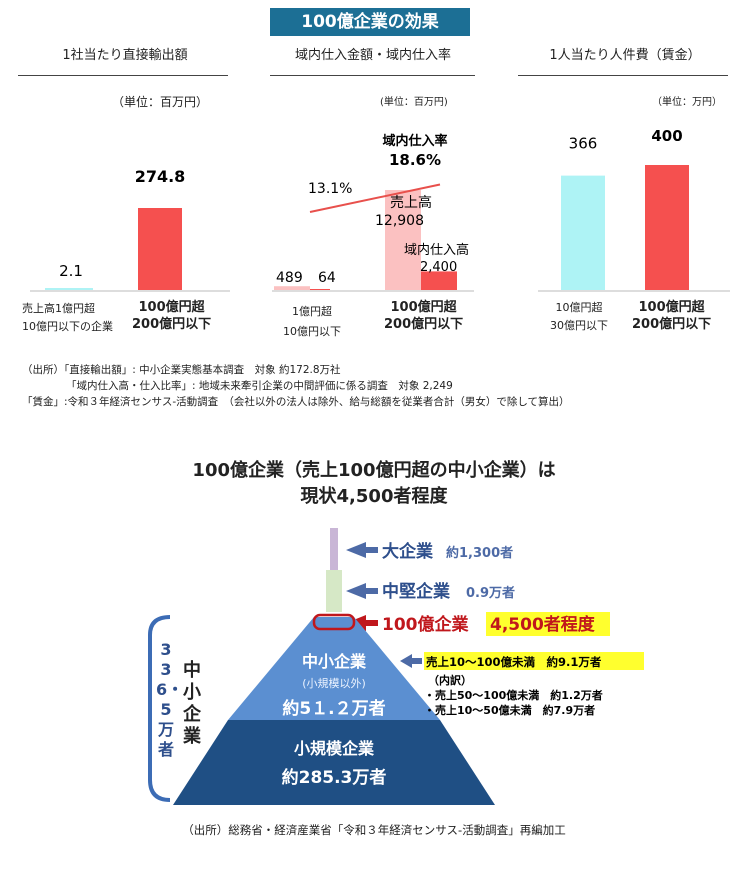 The width and height of the screenshot is (748, 887). I want to click on small-label: 小規模企業, so click(334, 748).